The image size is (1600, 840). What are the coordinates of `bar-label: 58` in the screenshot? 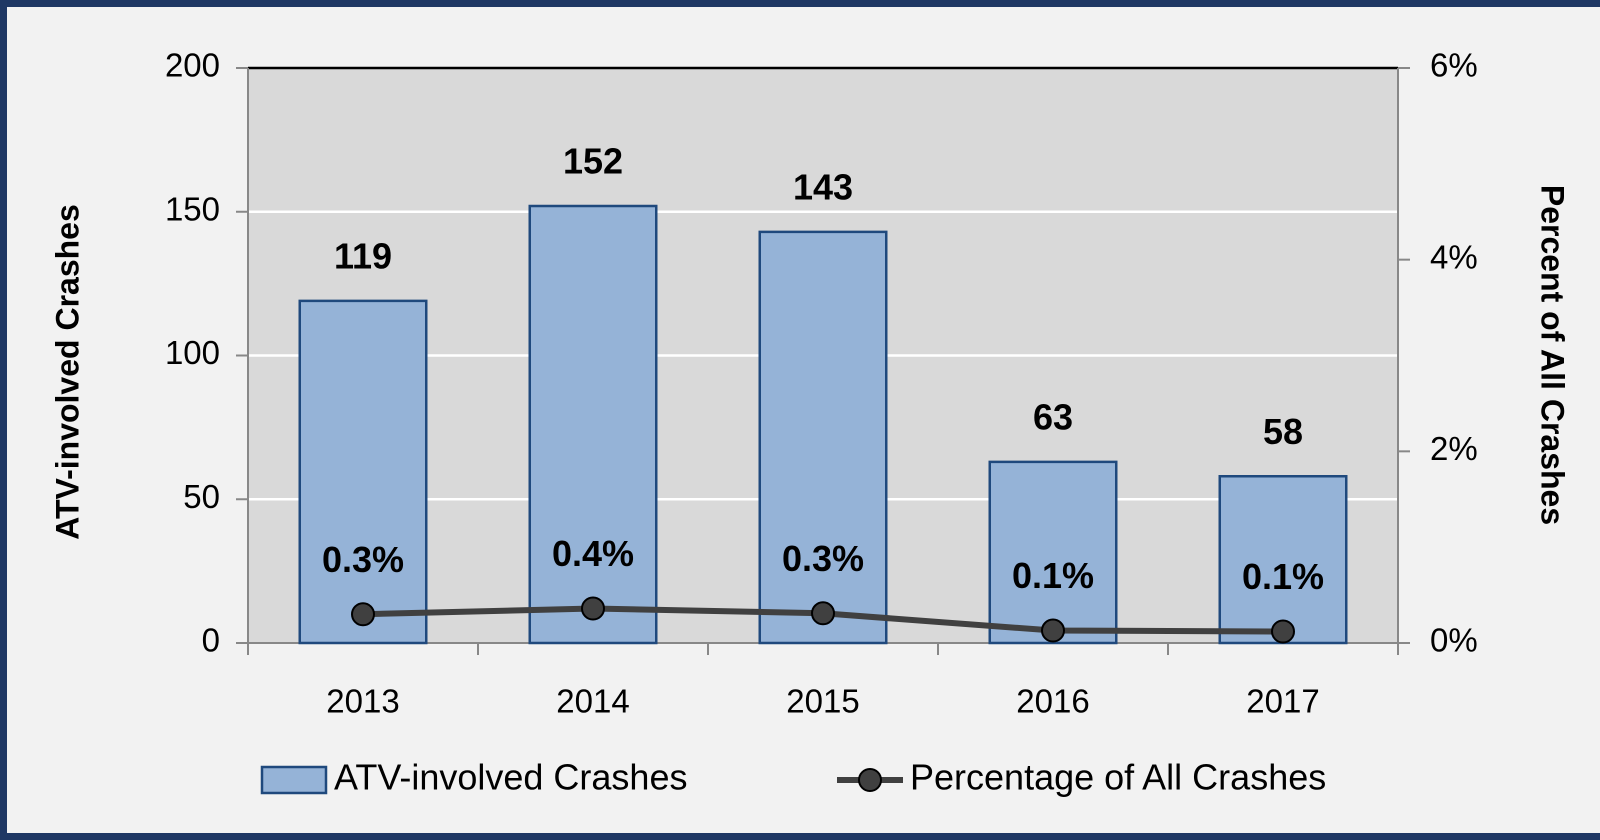 It's located at (1283, 431).